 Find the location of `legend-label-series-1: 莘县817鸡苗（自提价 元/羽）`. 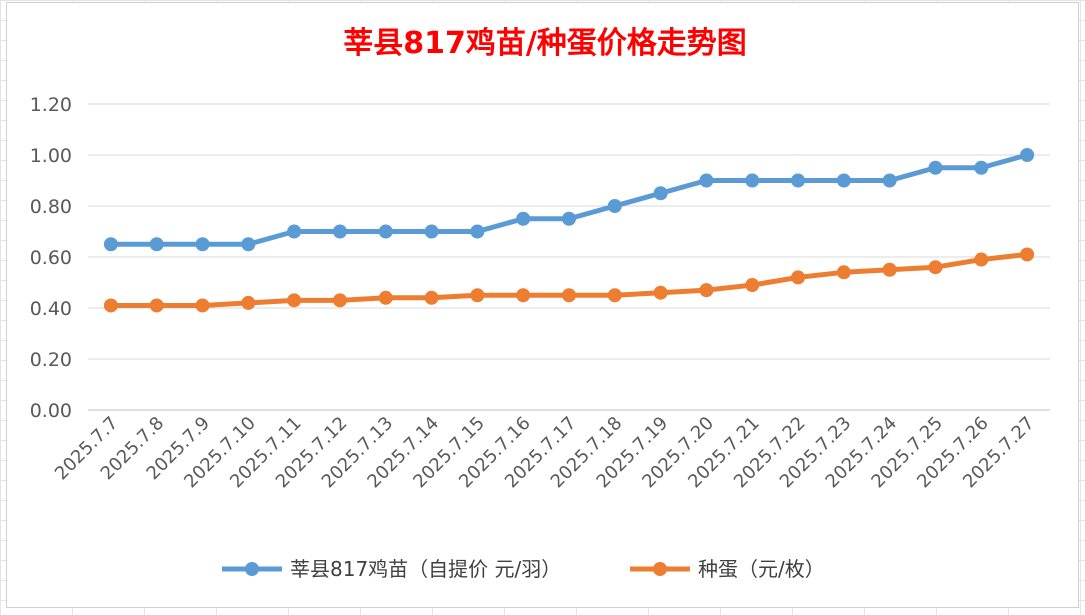

legend-label-series-1: 莘县817鸡苗（自提价 元/羽） is located at coordinates (425, 569).